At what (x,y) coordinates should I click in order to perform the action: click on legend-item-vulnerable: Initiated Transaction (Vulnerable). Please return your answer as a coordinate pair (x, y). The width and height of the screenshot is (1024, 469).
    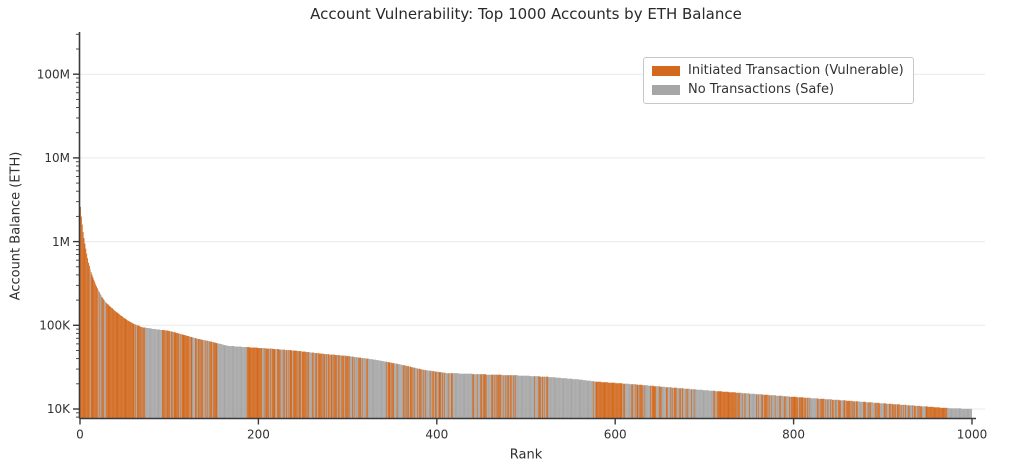
    Looking at the image, I should click on (778, 70).